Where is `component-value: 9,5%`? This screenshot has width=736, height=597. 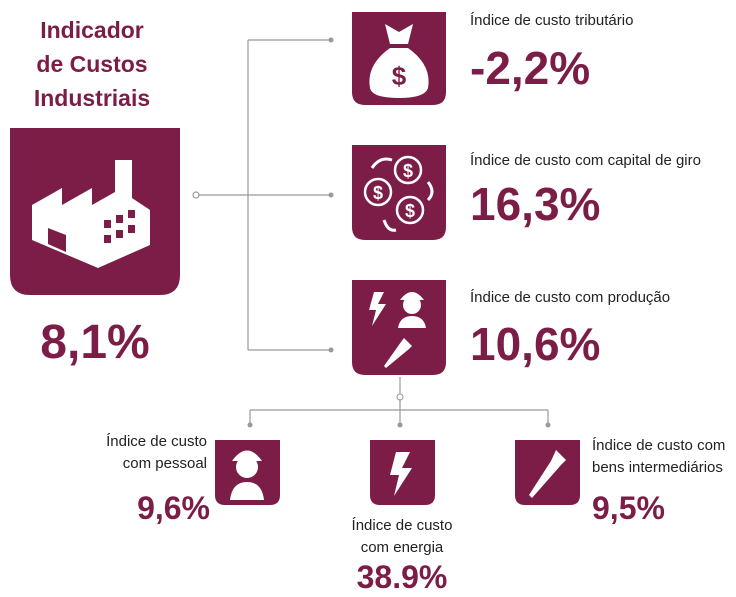 component-value: 9,5% is located at coordinates (628, 508).